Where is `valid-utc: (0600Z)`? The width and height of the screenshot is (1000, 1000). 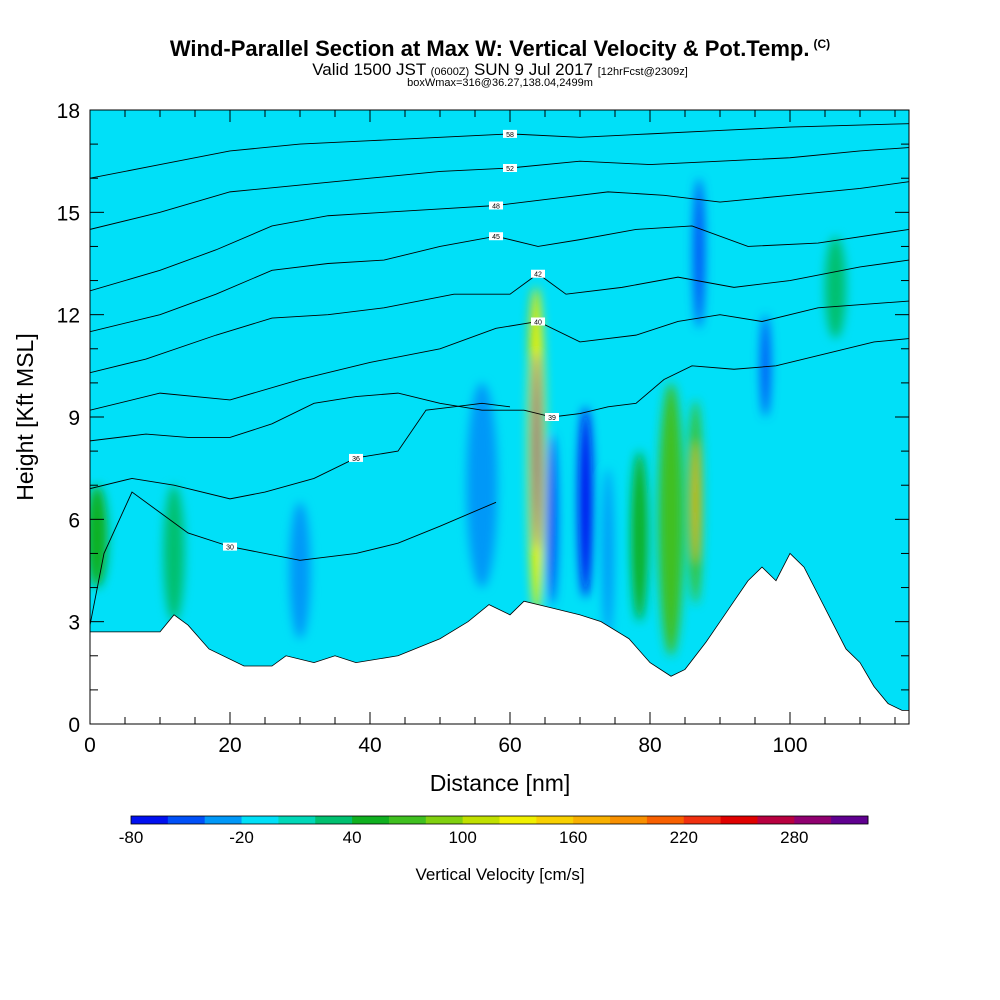
valid-utc: (0600Z) is located at coordinates (450, 72).